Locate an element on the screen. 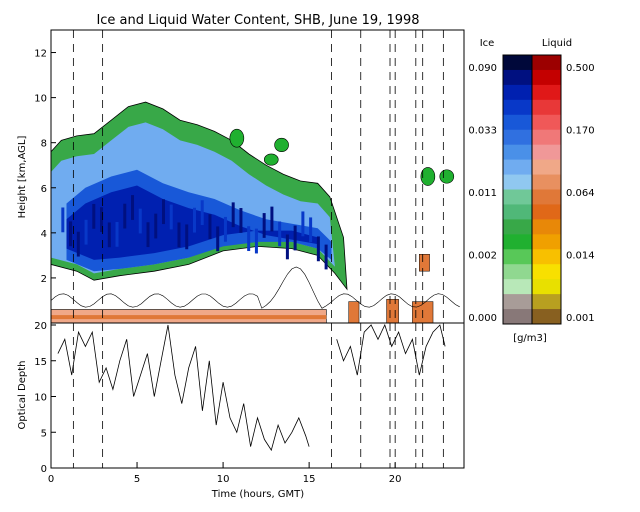  y-tick-label: 12 is located at coordinates (40, 54).